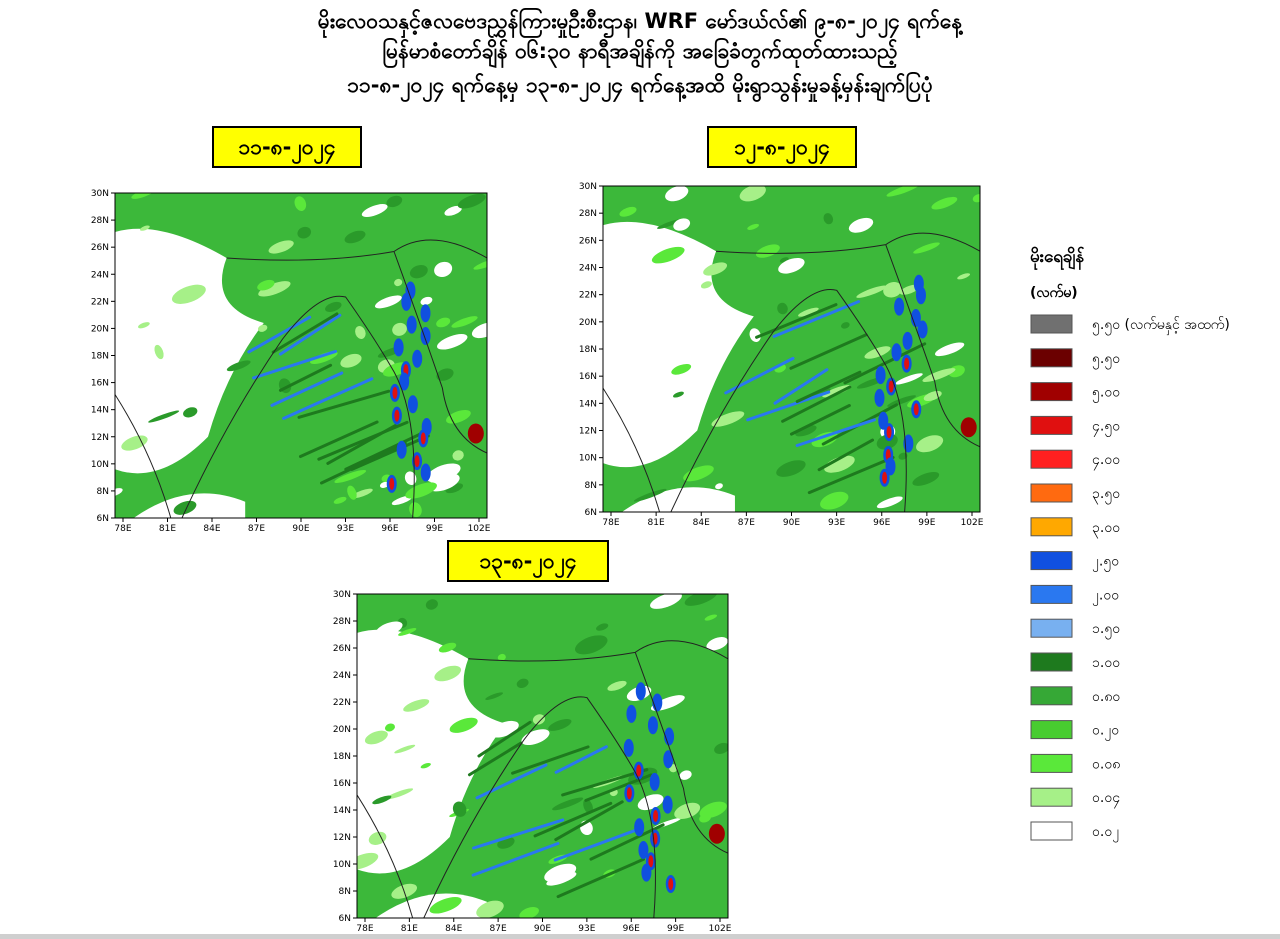 The height and width of the screenshot is (939, 1280). Describe the element at coordinates (1106, 529) in the screenshot. I see `legend-label: ၃.၀၀` at that location.